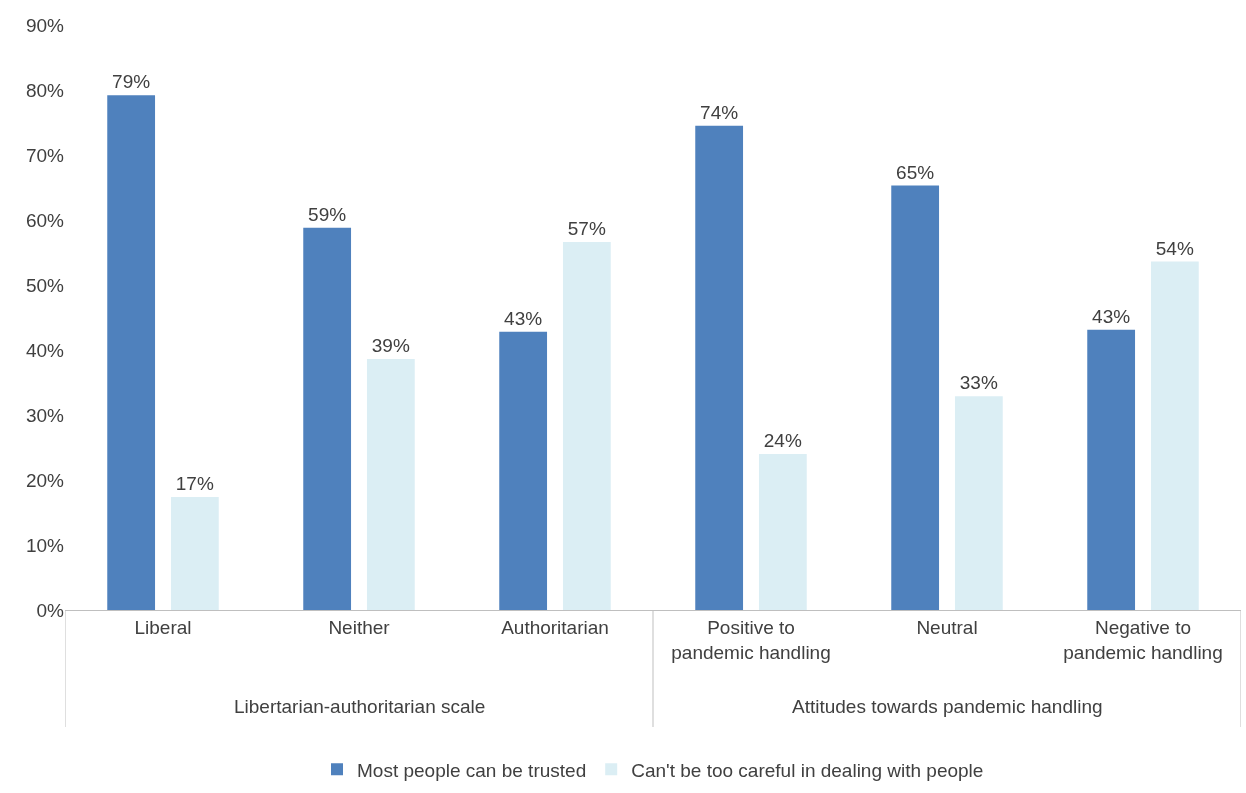  I want to click on data-label: 74%, so click(719, 112).